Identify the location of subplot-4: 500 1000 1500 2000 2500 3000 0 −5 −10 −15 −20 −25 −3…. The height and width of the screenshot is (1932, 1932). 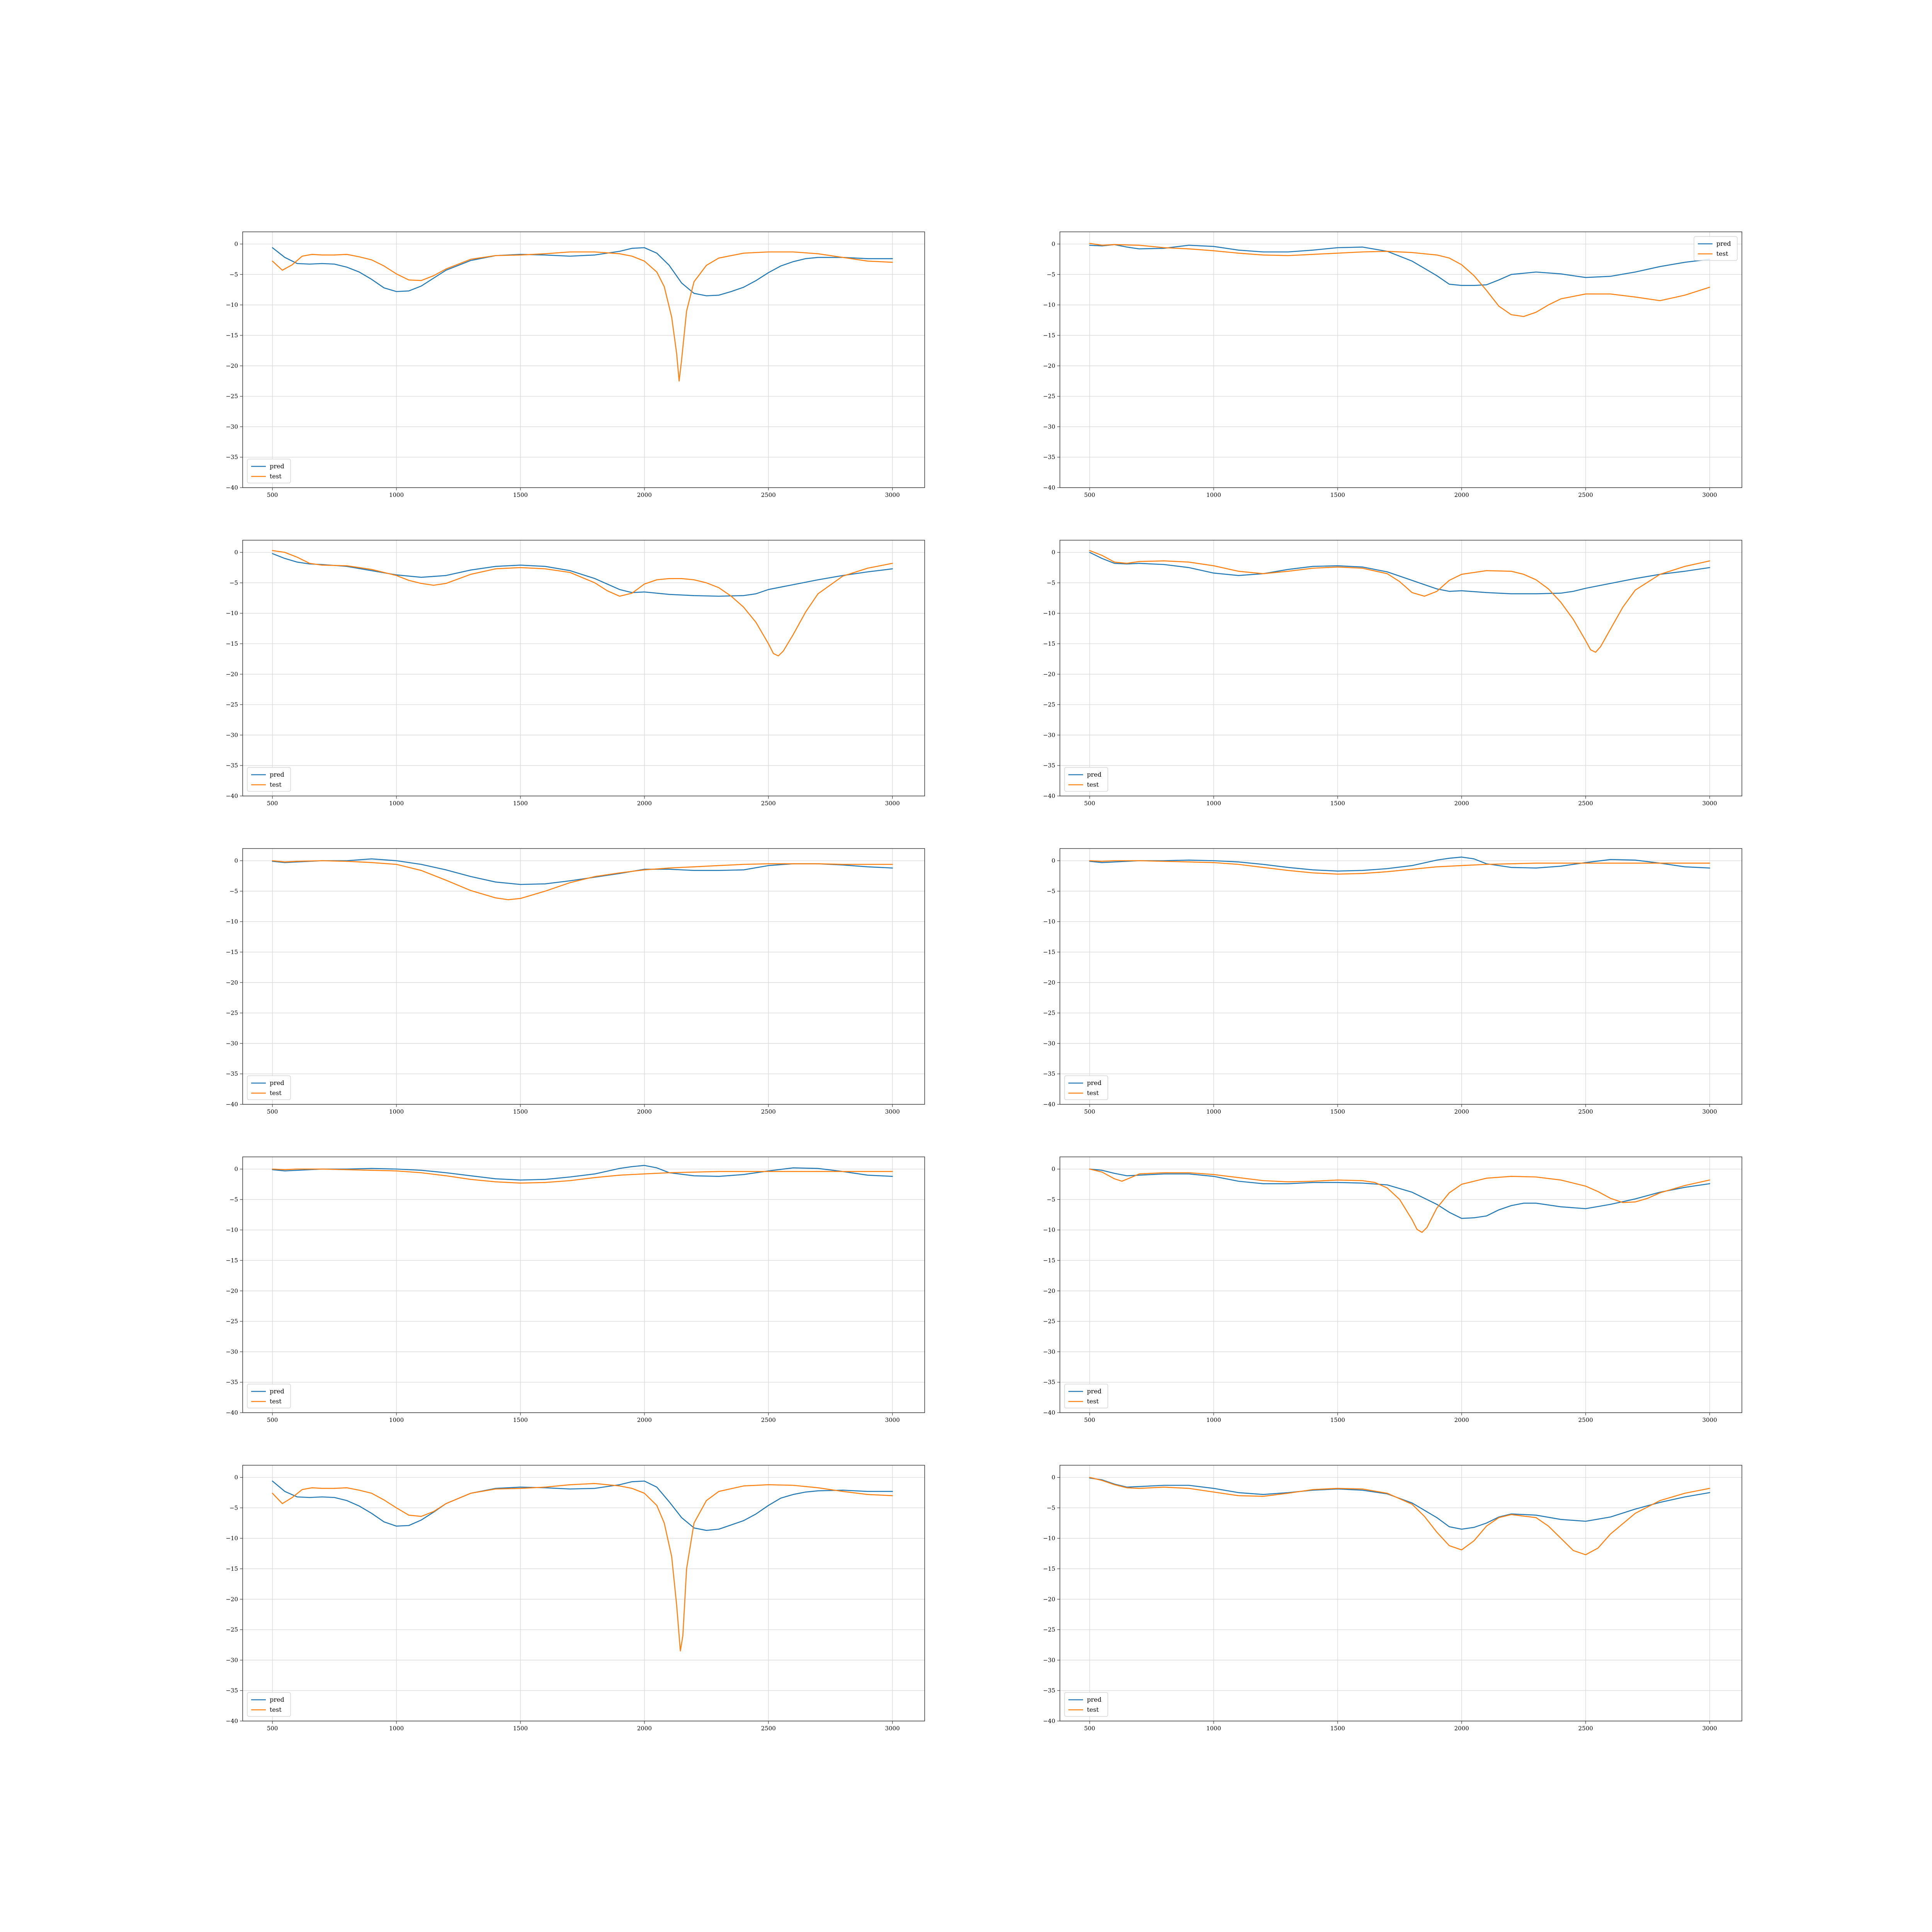
(1392, 674).